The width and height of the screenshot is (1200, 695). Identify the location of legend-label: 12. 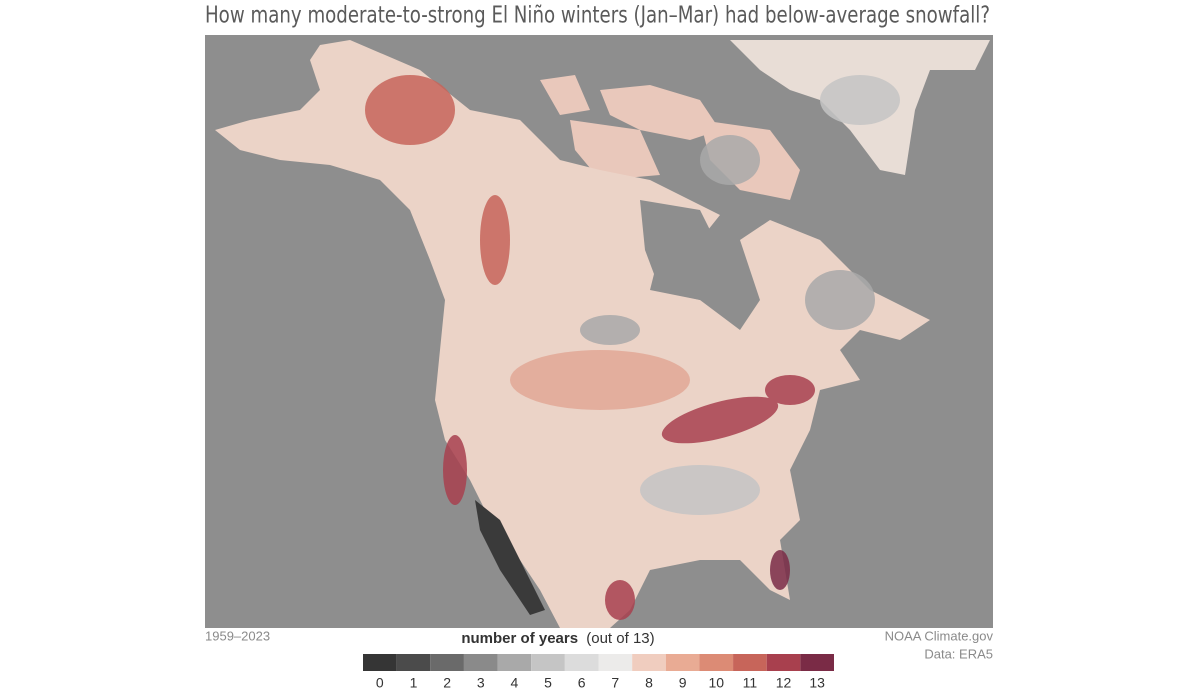
(784, 683).